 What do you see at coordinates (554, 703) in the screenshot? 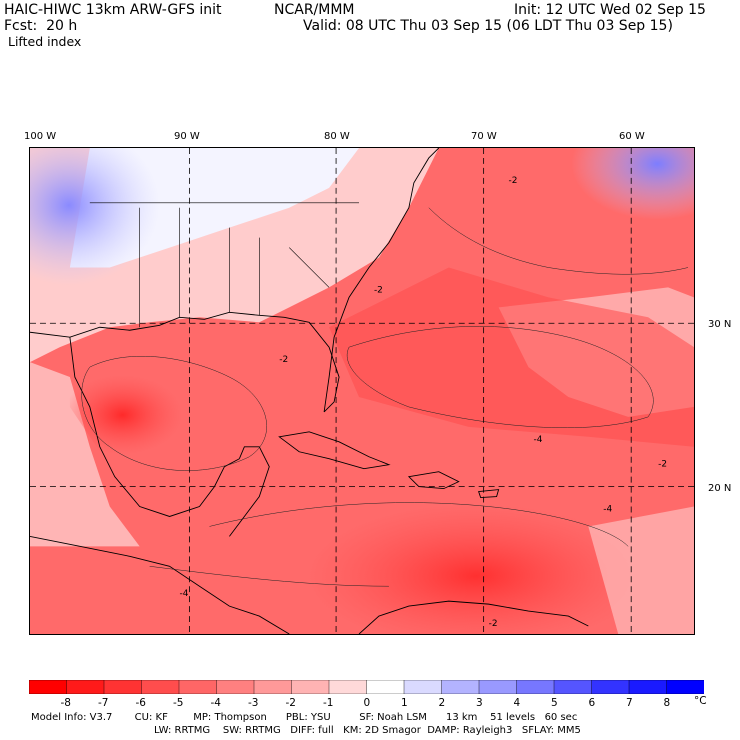
I see `colorbar-tick-label: 5` at bounding box center [554, 703].